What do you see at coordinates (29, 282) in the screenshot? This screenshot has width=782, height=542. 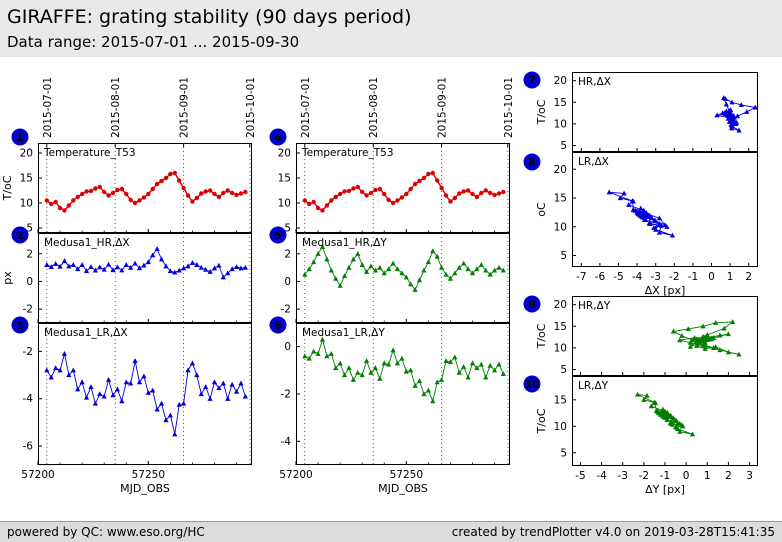 I see `y-tick-label: 0` at bounding box center [29, 282].